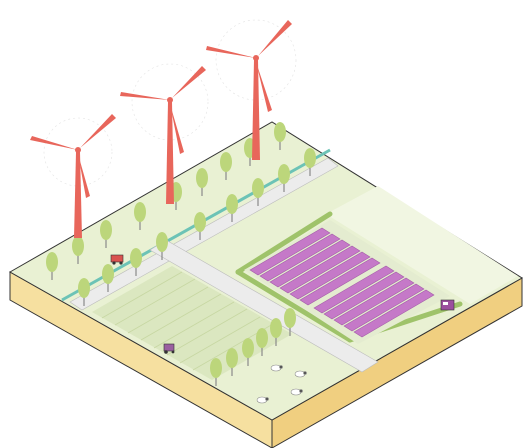  I want to click on hedge-south, so click(294, 306).